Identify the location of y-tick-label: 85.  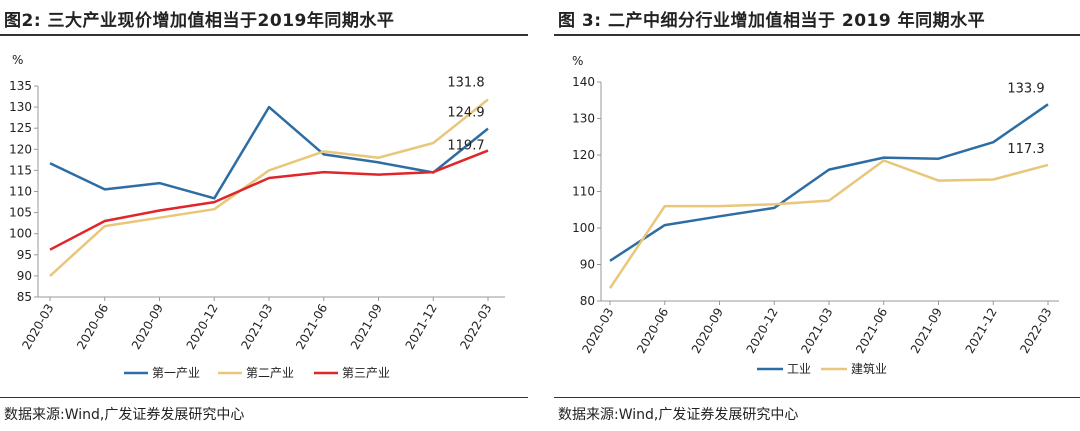
(24, 297).